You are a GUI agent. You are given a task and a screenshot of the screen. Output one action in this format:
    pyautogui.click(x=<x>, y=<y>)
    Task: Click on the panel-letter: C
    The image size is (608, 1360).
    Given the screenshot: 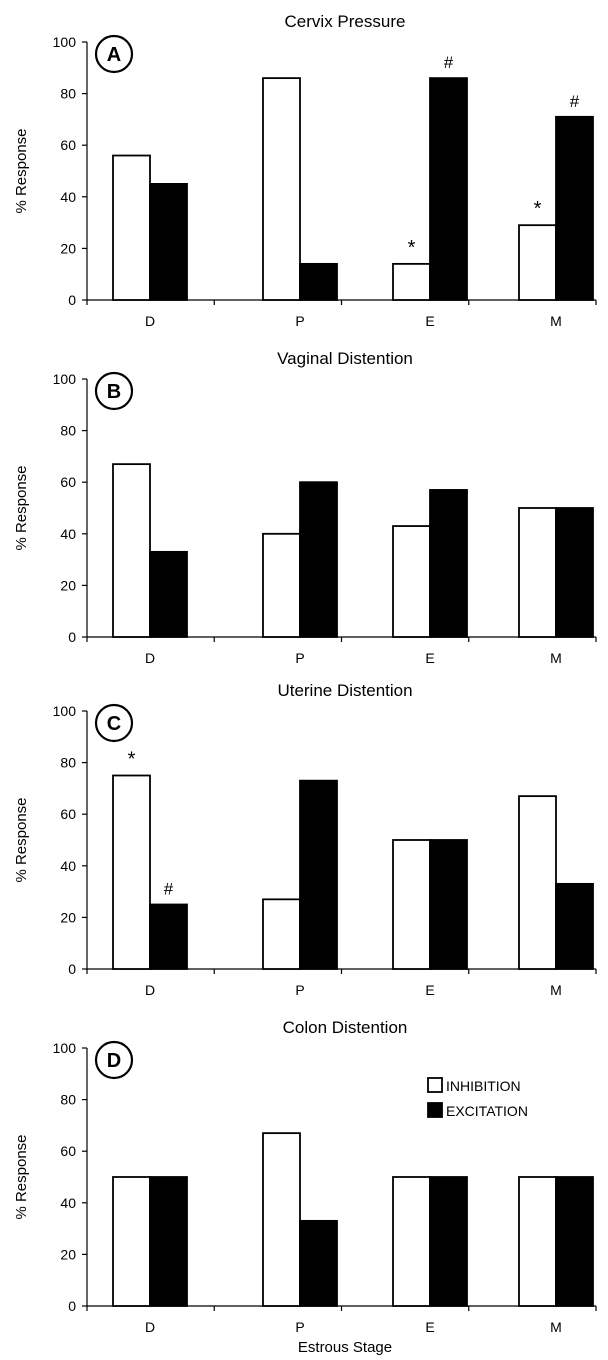 What is the action you would take?
    pyautogui.click(x=114, y=724)
    